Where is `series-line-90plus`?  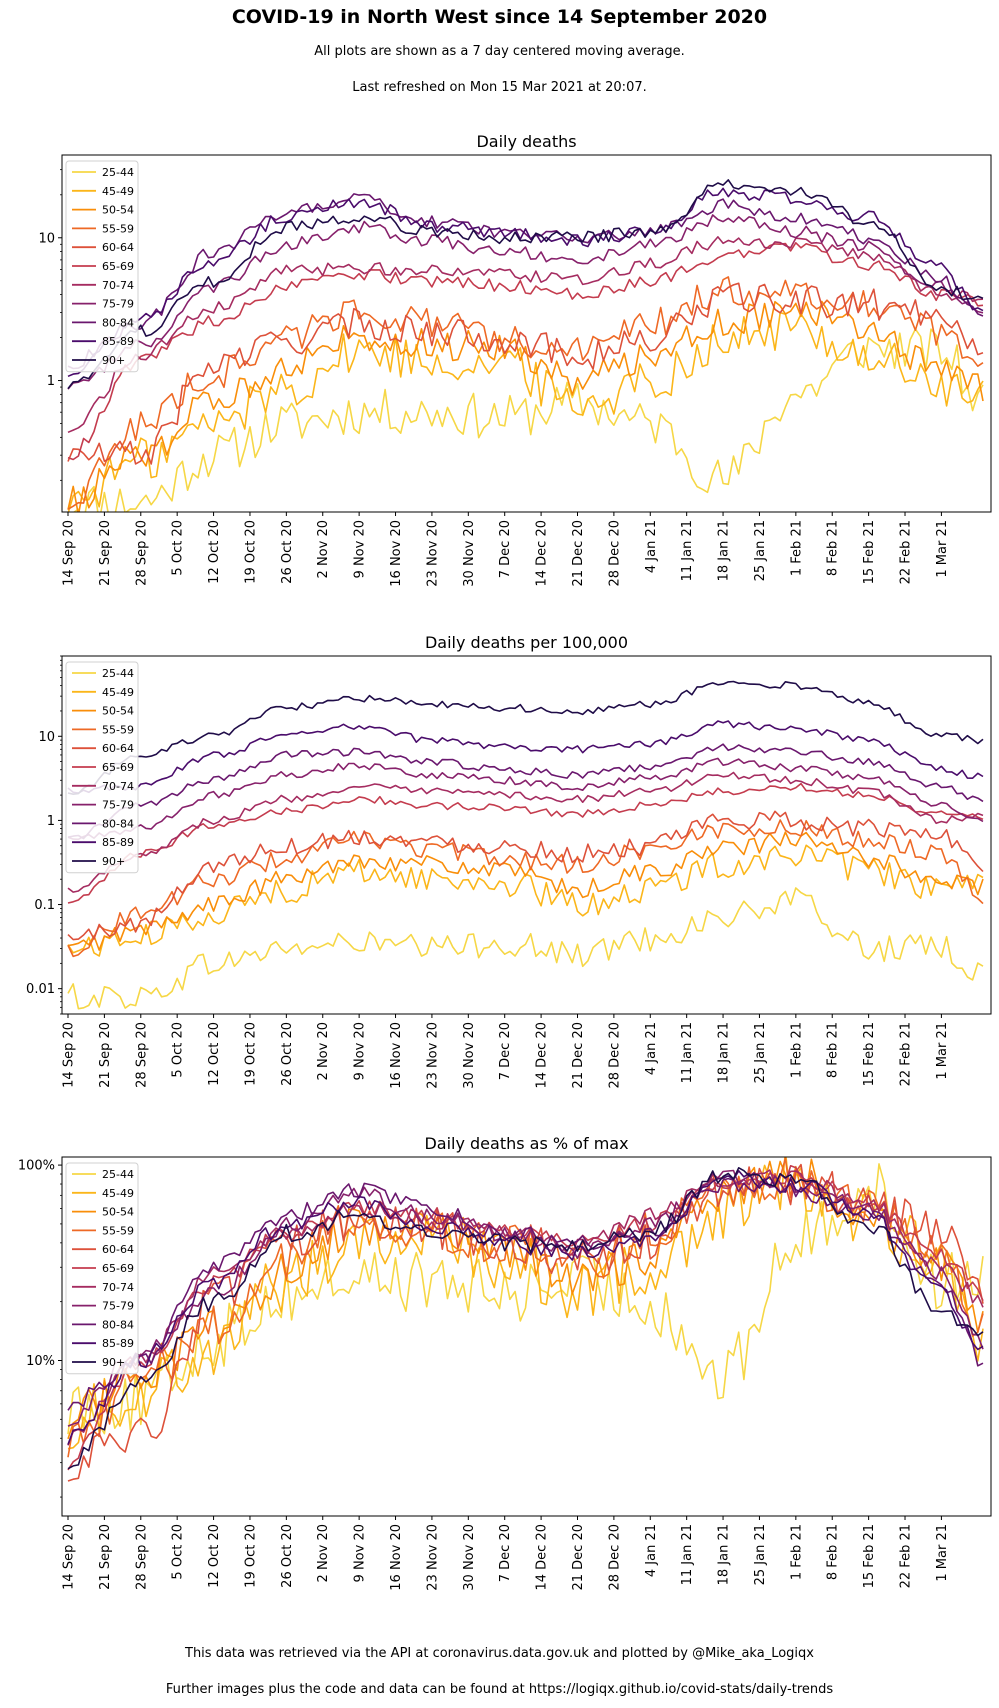
series-line-90plus is located at coordinates (525, 738).